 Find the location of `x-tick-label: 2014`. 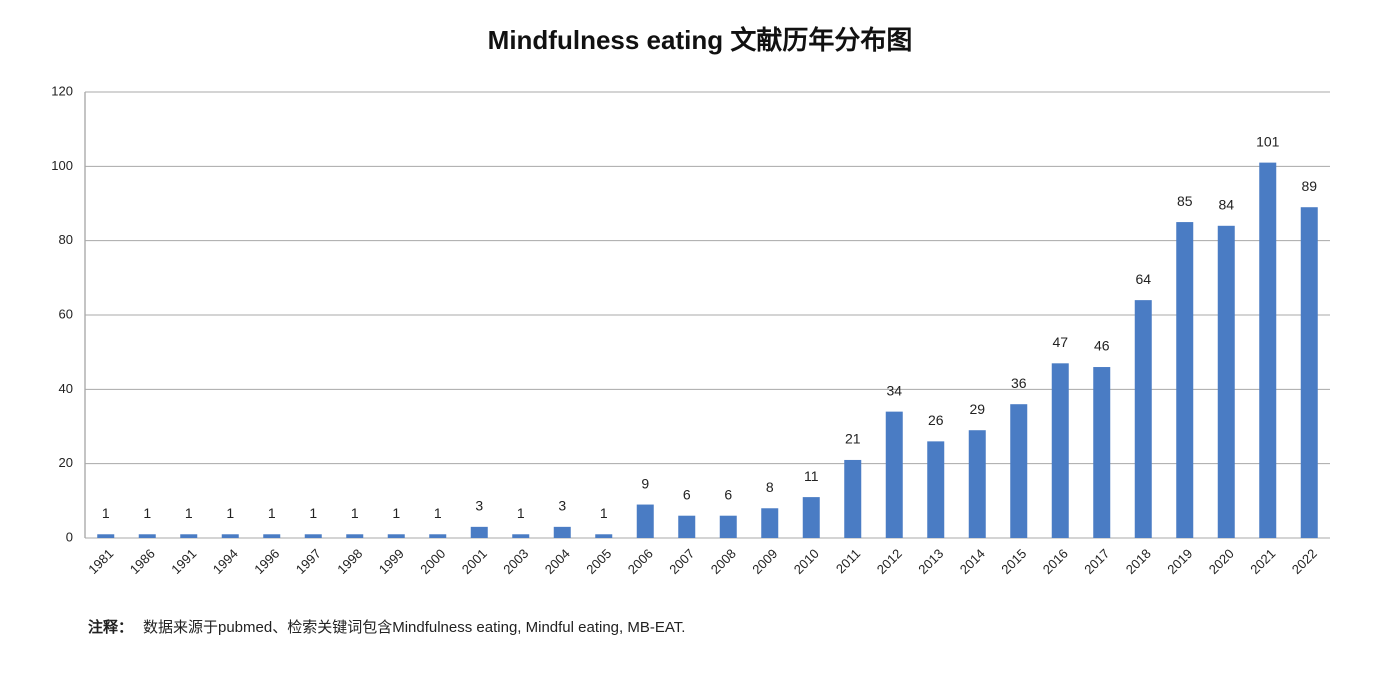

x-tick-label: 2014 is located at coordinates (972, 561).